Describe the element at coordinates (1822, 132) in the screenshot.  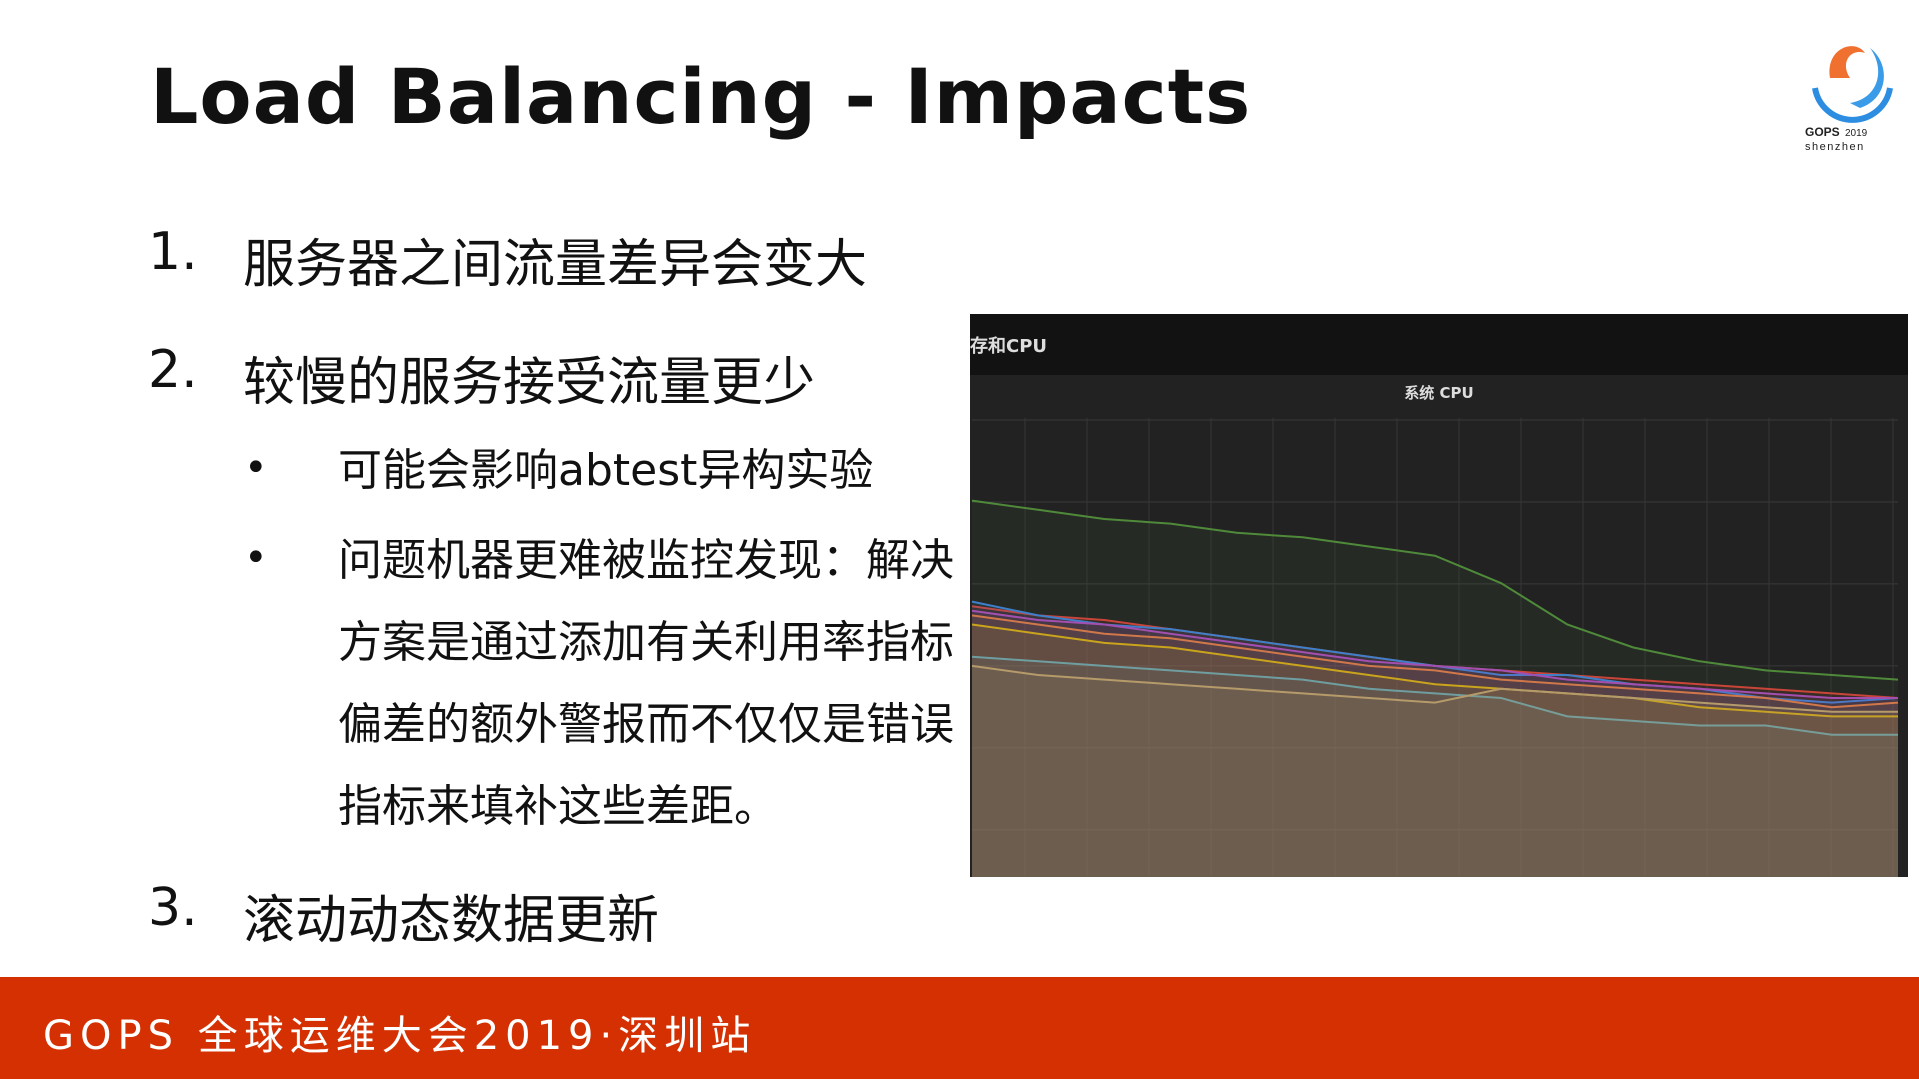
I see `svg-text: GOPS` at that location.